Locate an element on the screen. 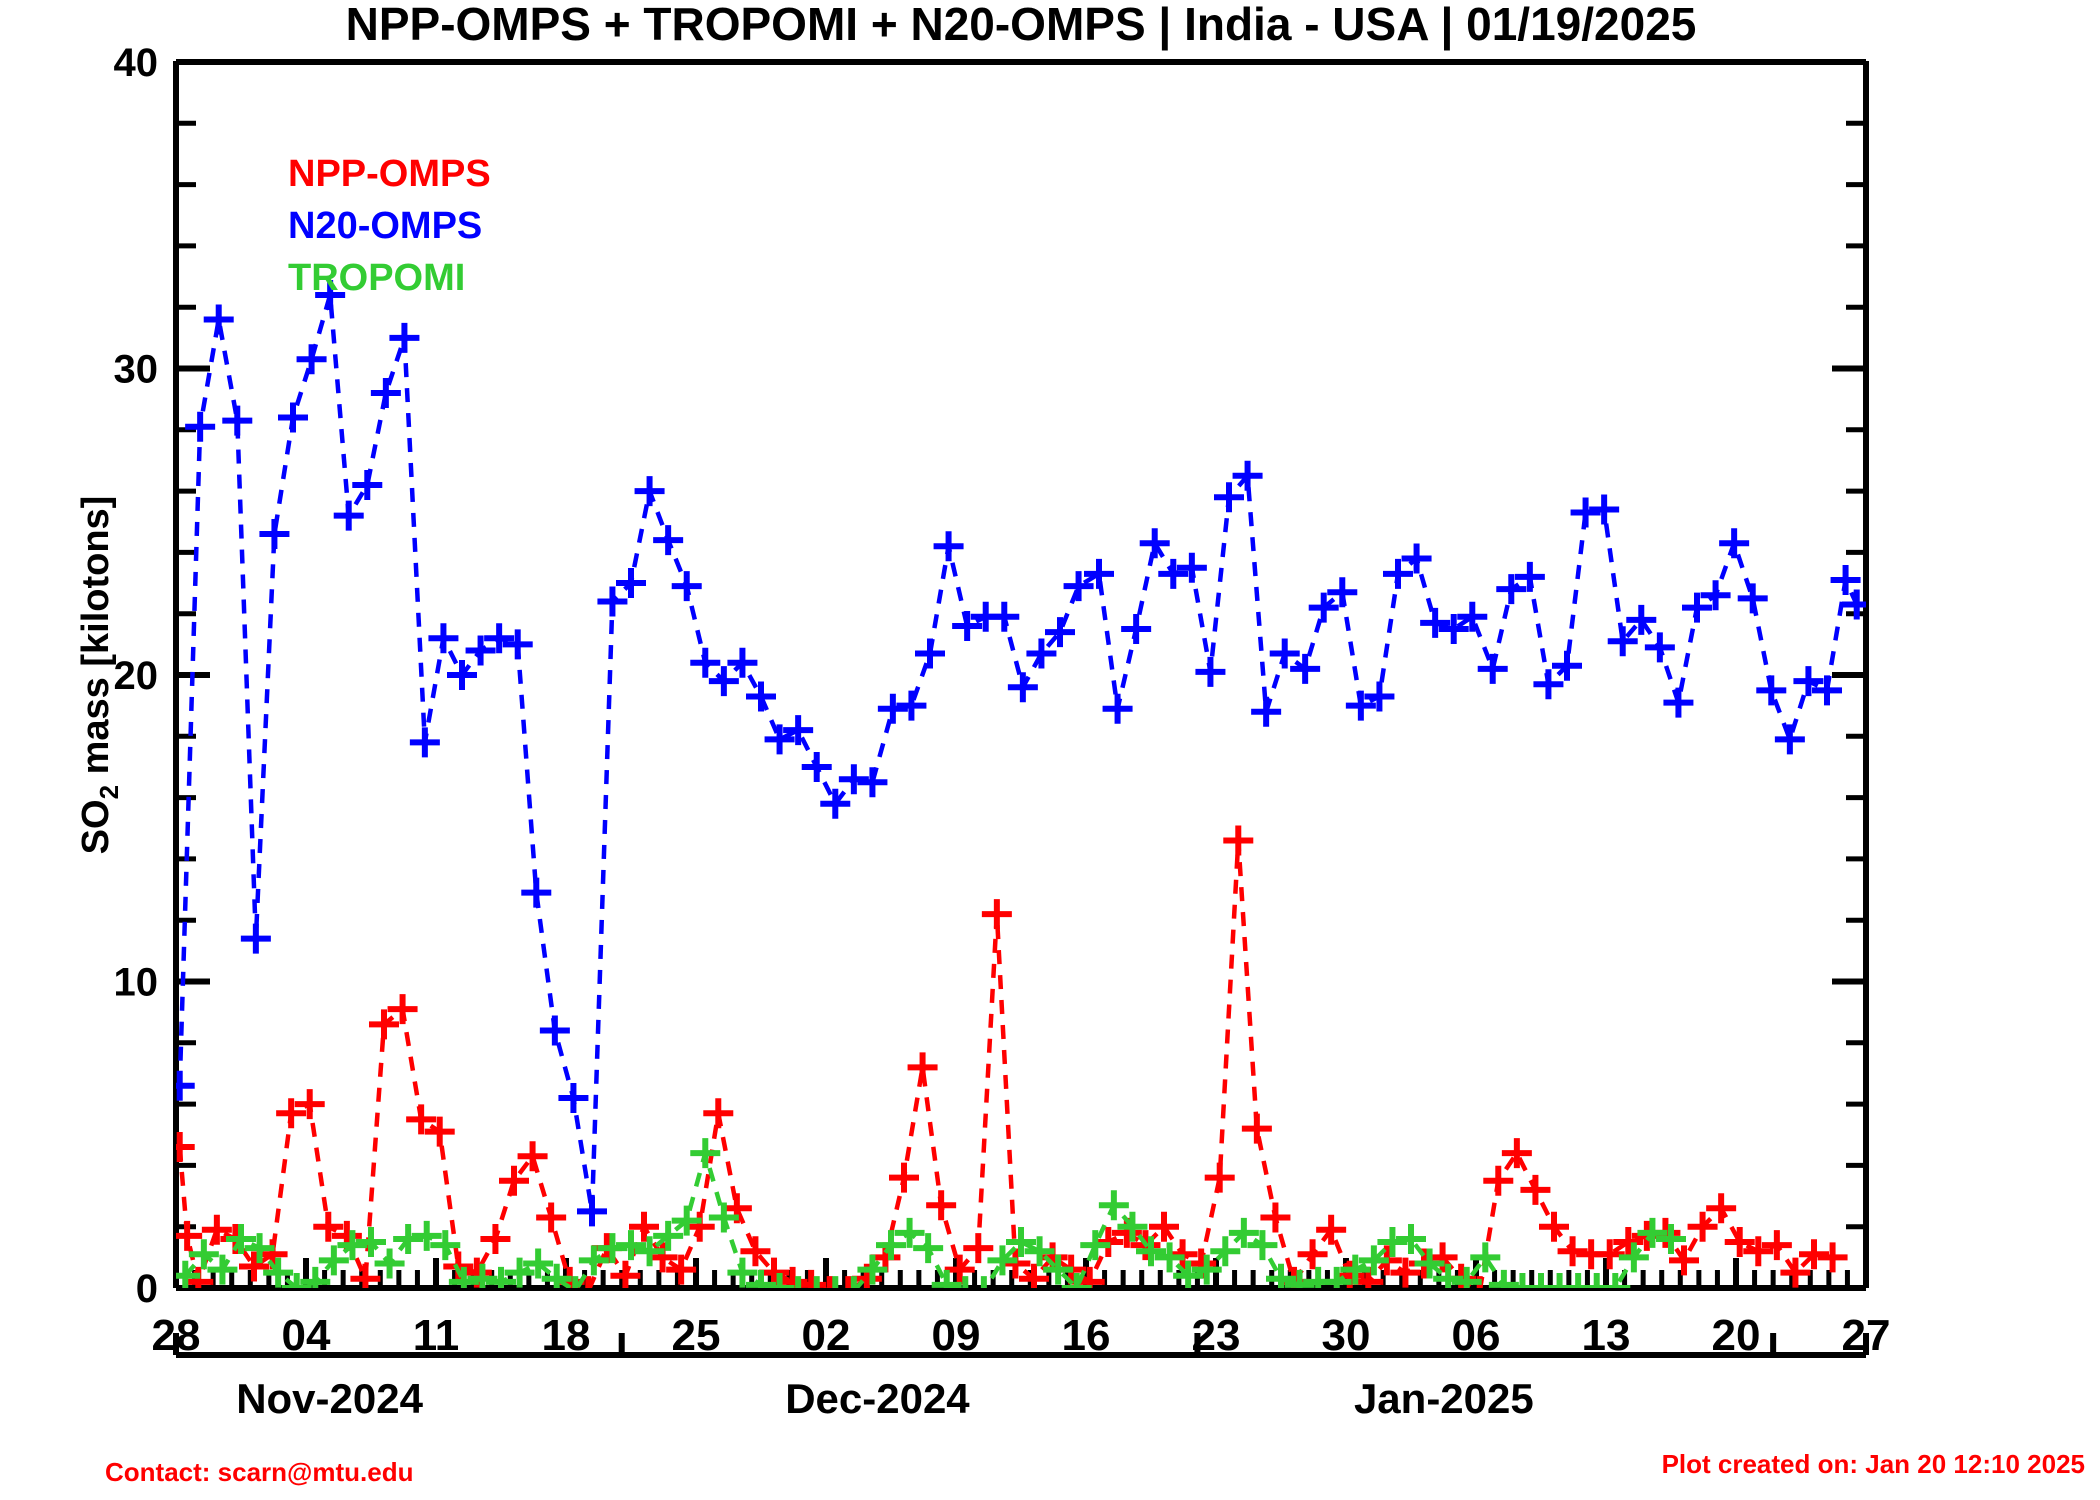 The width and height of the screenshot is (2100, 1500). y-axis-title: SO2 mass [kilotons] is located at coordinates (99, 675).